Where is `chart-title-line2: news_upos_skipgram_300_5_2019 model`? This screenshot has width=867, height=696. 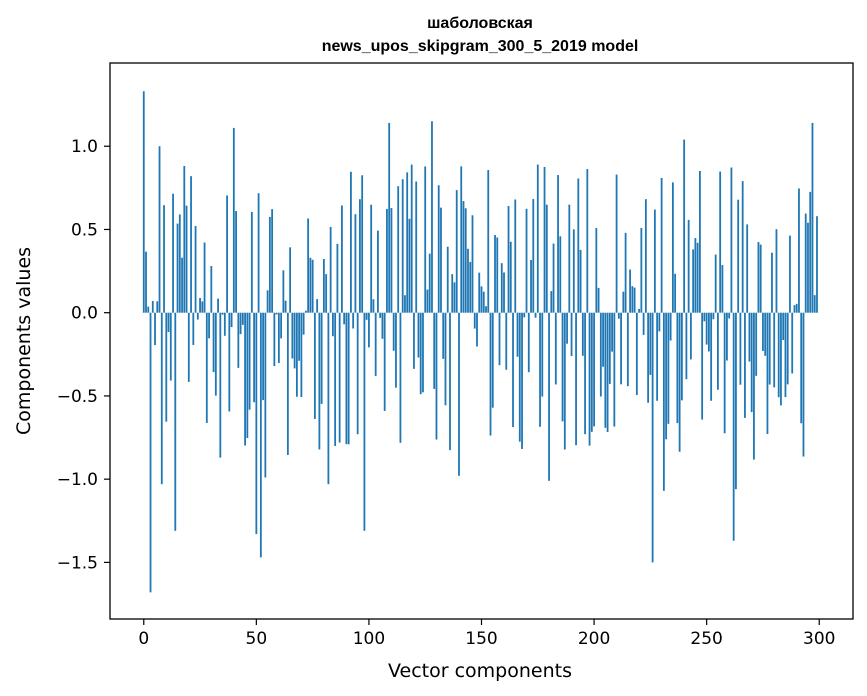
chart-title-line2: news_upos_skipgram_300_5_2019 model is located at coordinates (480, 46).